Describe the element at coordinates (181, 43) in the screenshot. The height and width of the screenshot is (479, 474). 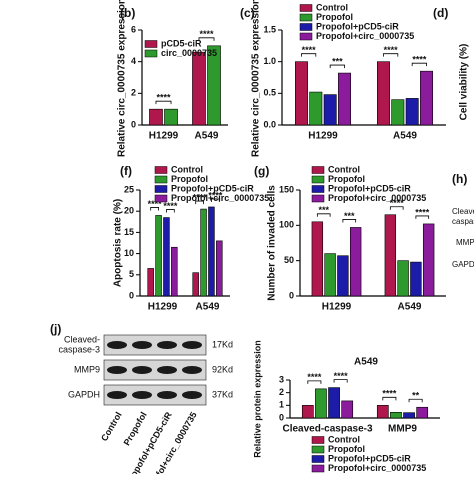
I see `legend-label: pCD5-ciR` at that location.